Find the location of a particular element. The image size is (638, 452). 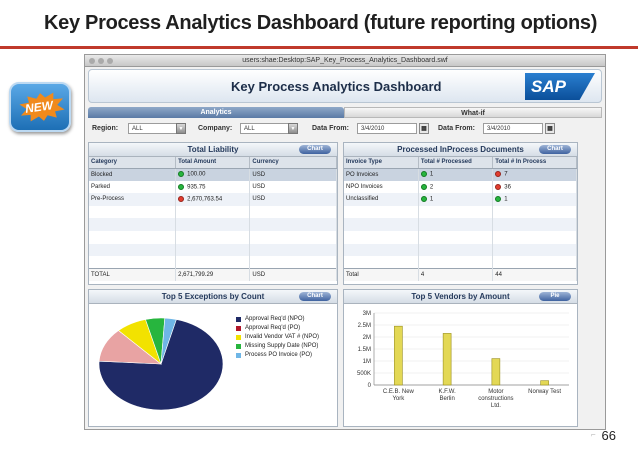

x-tick-label-line: Motor is located at coordinates (495, 392).